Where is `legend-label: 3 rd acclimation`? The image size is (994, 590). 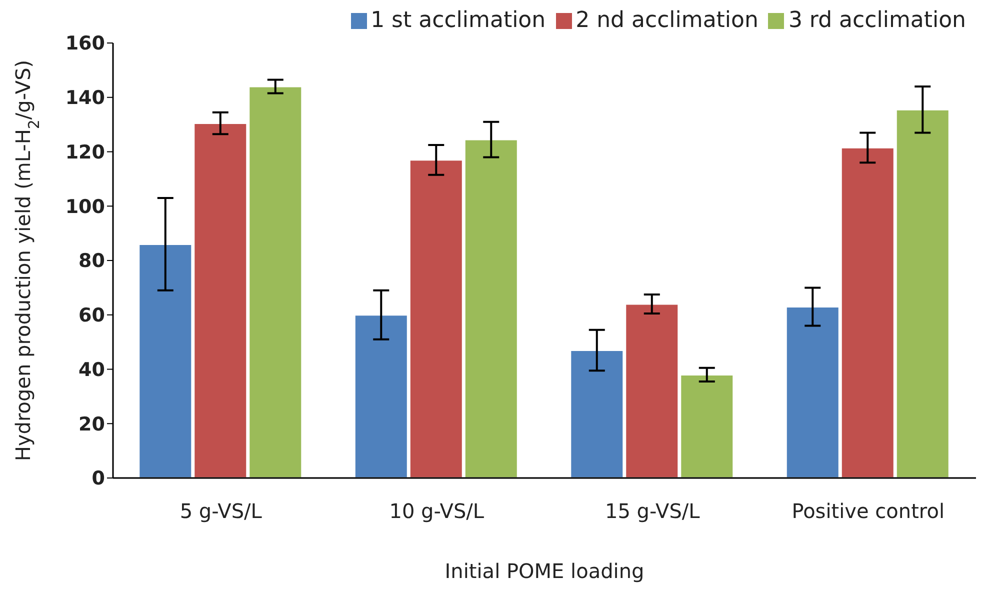 legend-label: 3 rd acclimation is located at coordinates (877, 20).